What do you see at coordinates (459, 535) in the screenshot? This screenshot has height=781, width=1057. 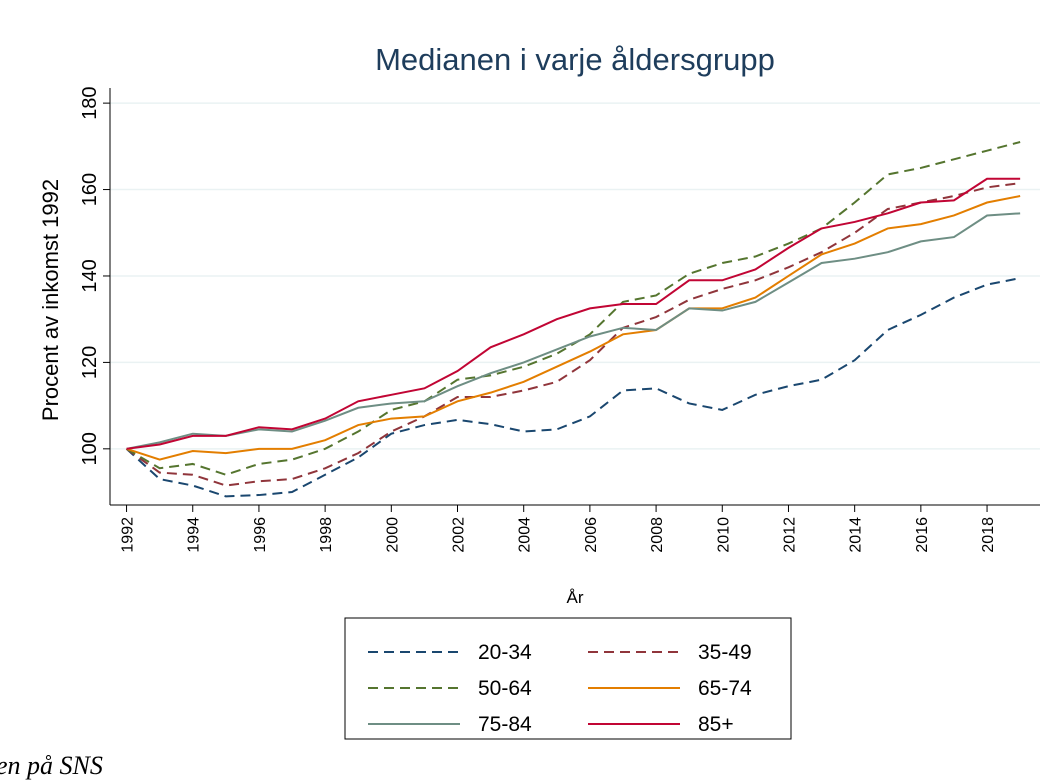 I see `x-tick-label: 2002` at bounding box center [459, 535].